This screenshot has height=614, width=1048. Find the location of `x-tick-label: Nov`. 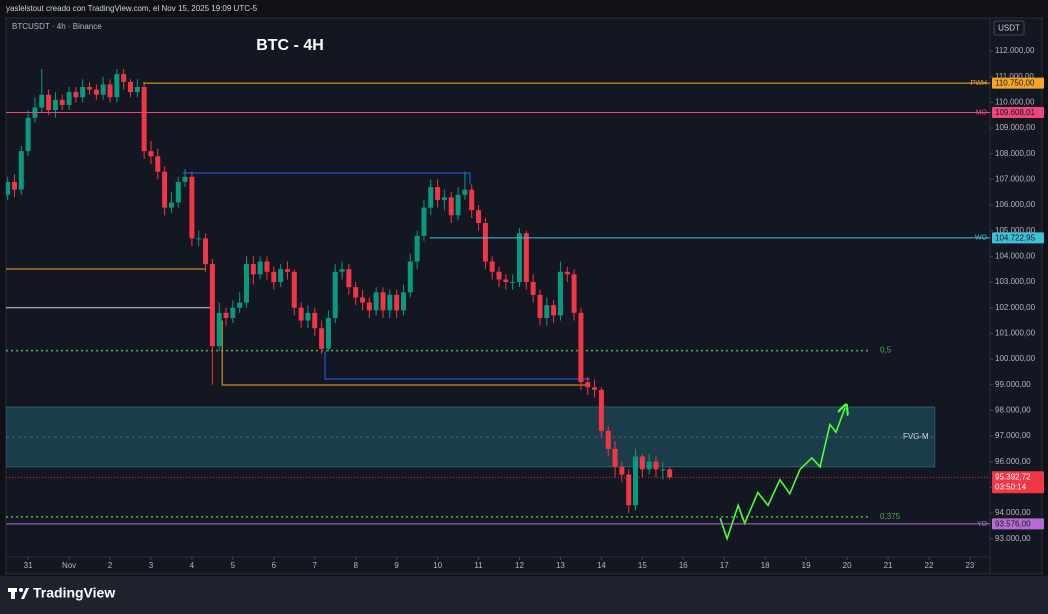

x-tick-label: Nov is located at coordinates (69, 565).